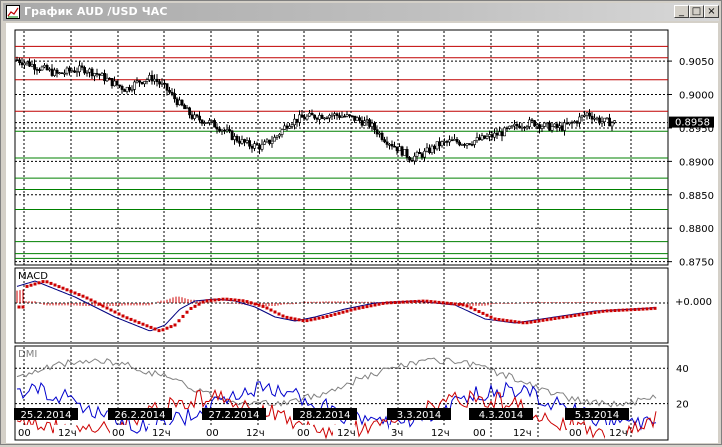 This screenshot has width=722, height=447. I want to click on minimize-button: _, so click(681, 11).